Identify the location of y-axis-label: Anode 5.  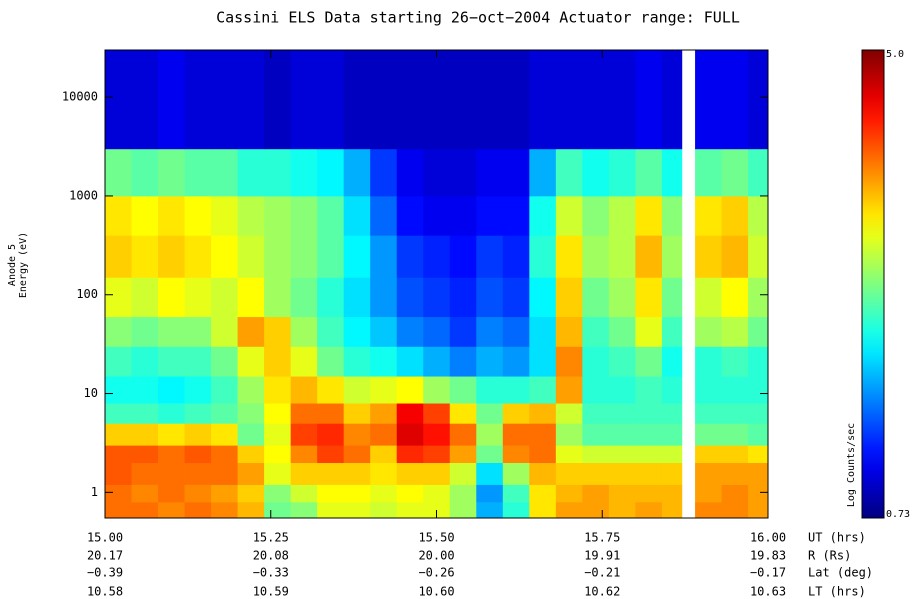
(12, 265).